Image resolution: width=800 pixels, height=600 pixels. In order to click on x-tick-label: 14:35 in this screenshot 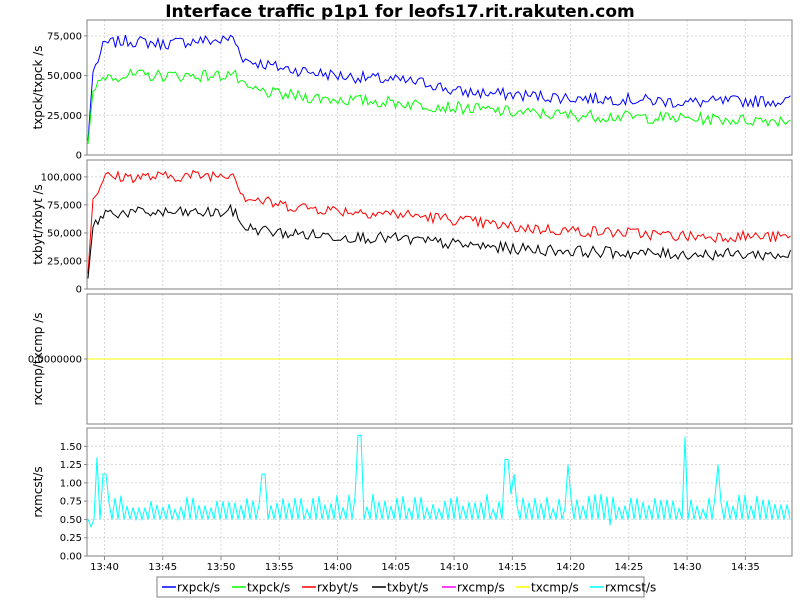, I will do `click(745, 567)`.